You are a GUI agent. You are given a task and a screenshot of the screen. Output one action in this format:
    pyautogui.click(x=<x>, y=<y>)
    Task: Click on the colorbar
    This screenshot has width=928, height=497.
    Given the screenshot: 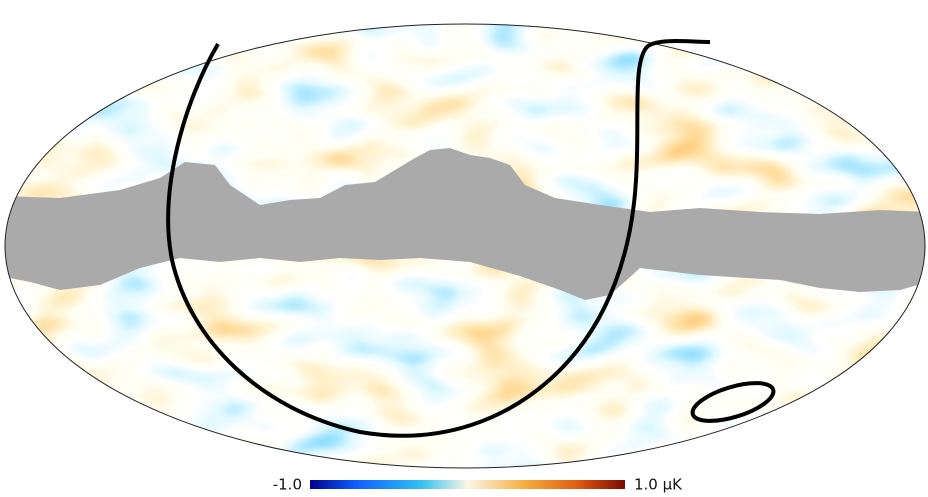 What is the action you would take?
    pyautogui.click(x=467, y=484)
    